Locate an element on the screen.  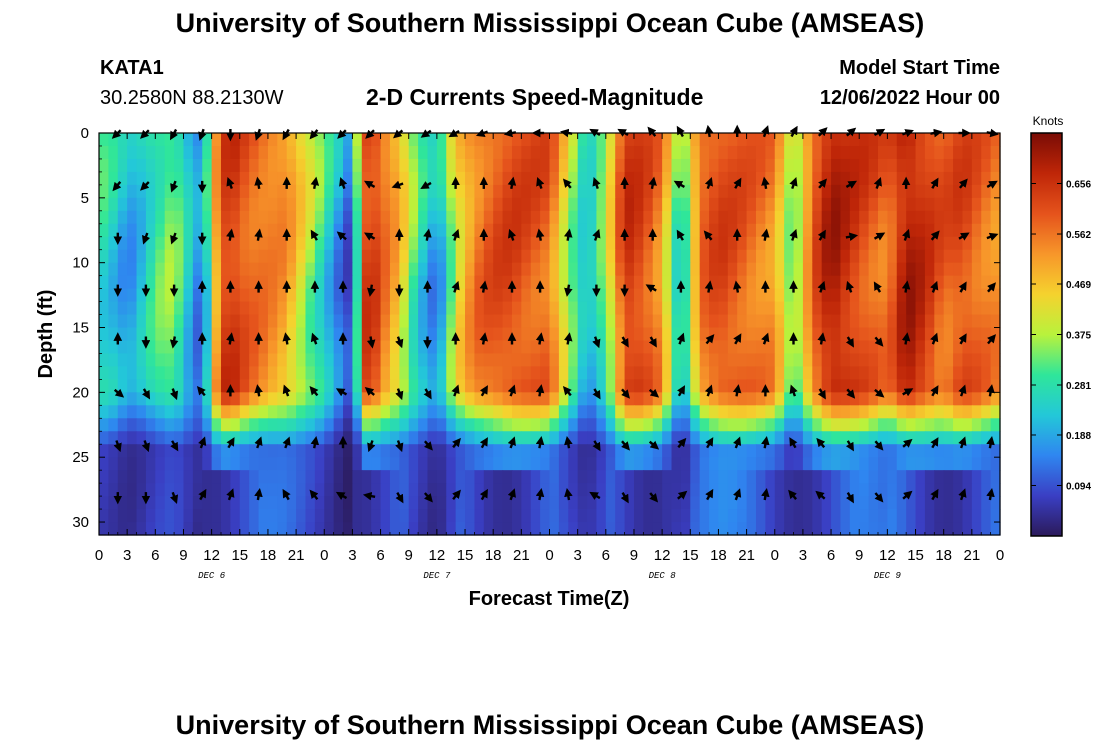
x-tick-label: 15 is located at coordinates (915, 555).